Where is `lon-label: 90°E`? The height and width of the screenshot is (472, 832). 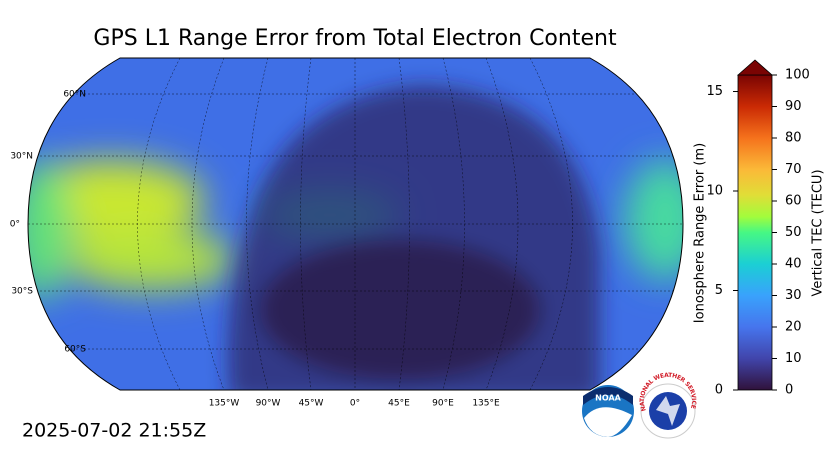
lon-label: 90°E is located at coordinates (443, 404).